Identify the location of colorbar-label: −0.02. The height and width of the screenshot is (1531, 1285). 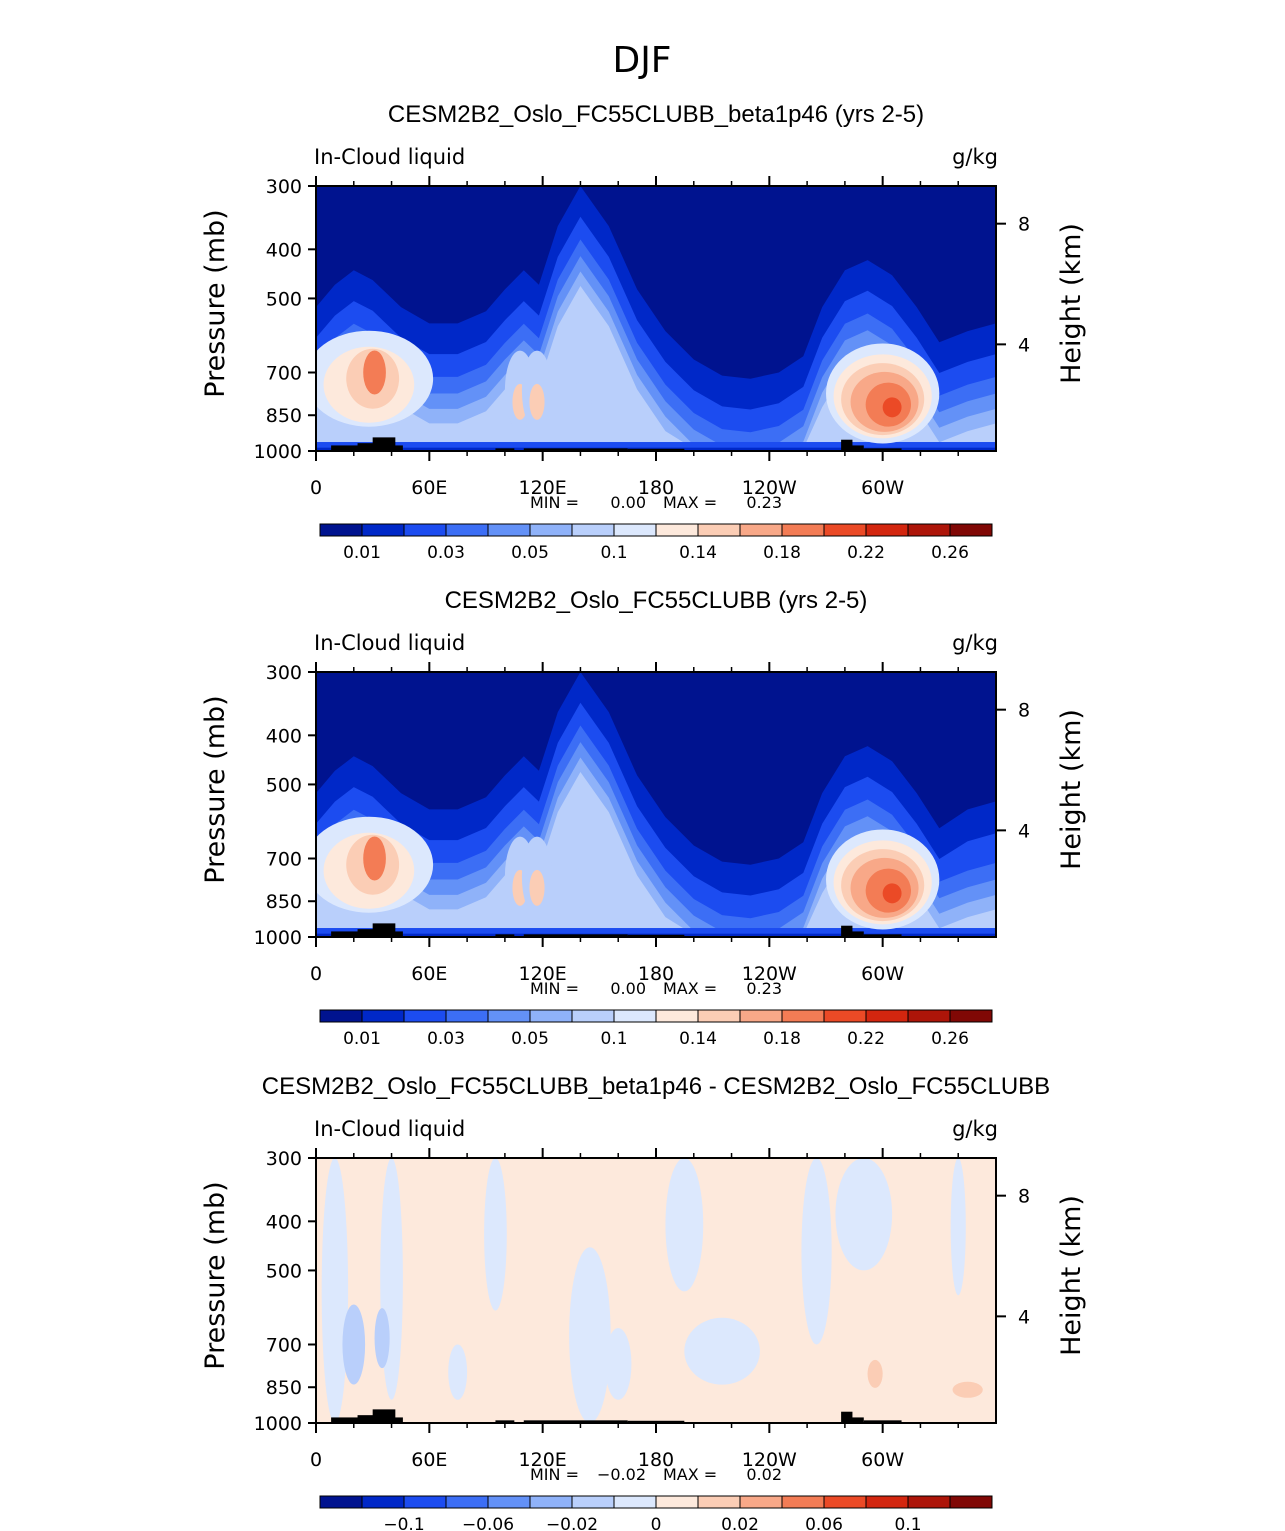
(572, 1523).